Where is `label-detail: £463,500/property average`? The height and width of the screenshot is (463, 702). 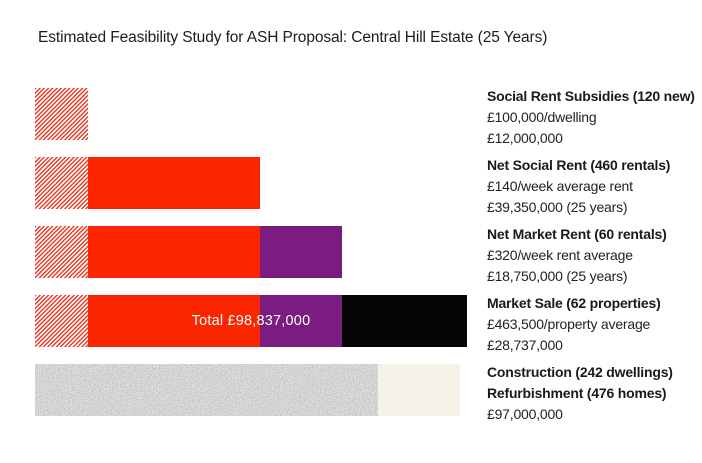
label-detail: £463,500/property average is located at coordinates (569, 324).